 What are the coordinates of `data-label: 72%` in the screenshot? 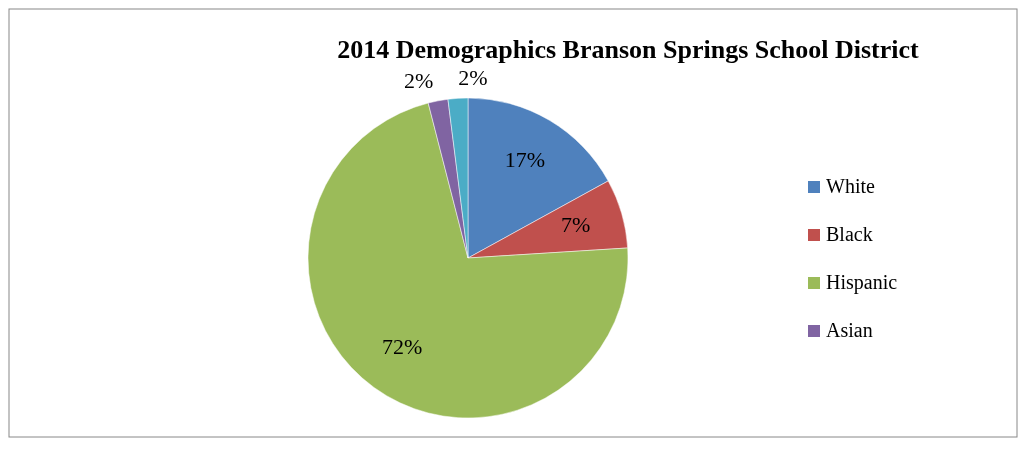 It's located at (402, 346).